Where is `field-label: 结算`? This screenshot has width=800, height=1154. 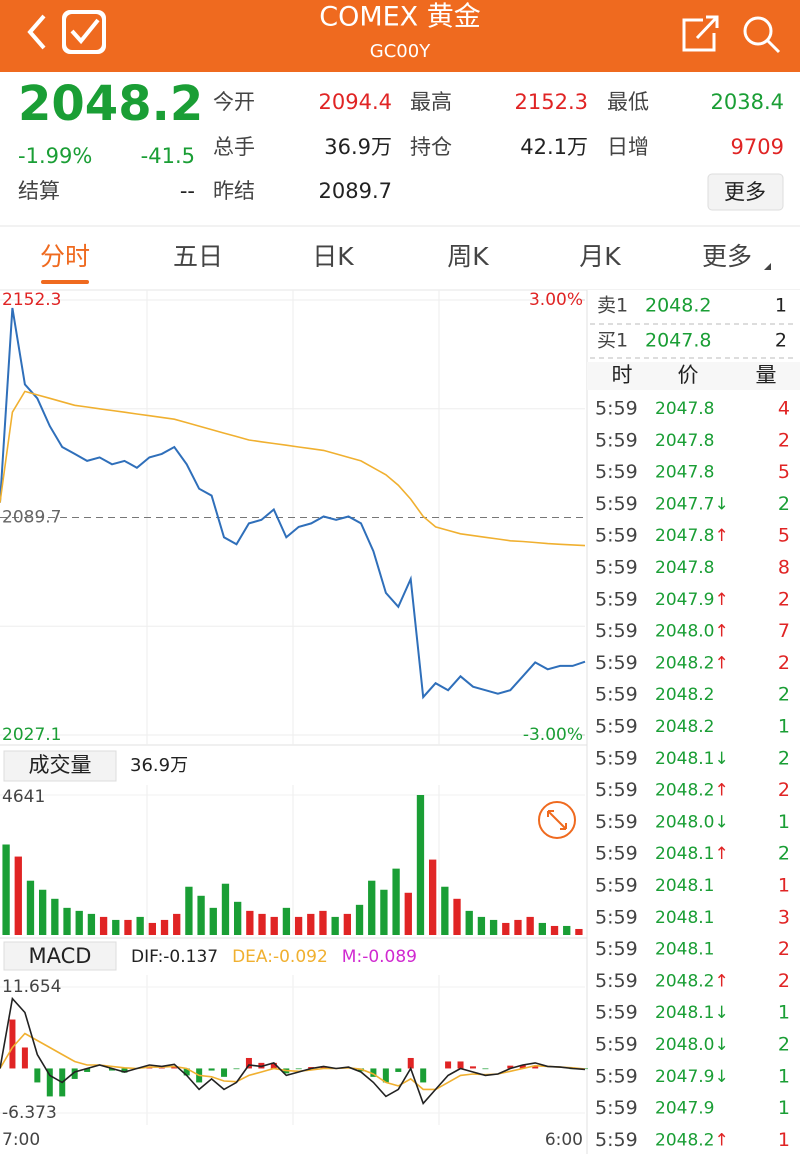 field-label: 结算 is located at coordinates (39, 191).